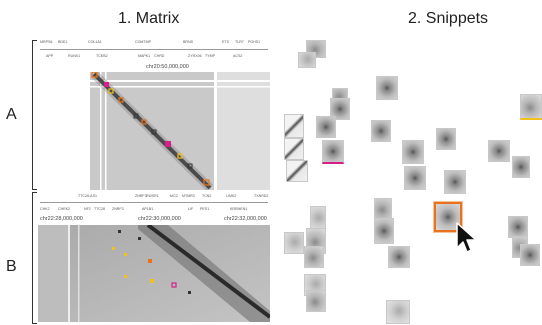 This screenshot has width=542, height=325. Describe the element at coordinates (63, 42) in the screenshot. I see `gene-label: BDE1` at that location.